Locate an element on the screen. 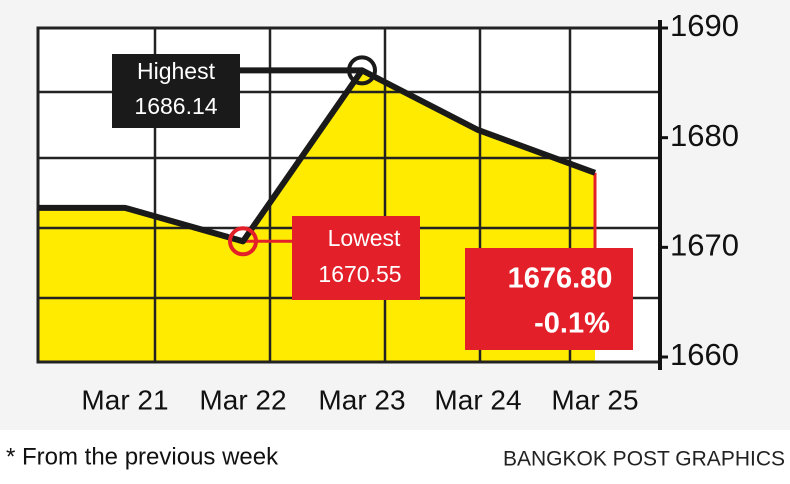 This screenshot has height=484, width=790. x-tick-label: Mar 25 is located at coordinates (594, 399).